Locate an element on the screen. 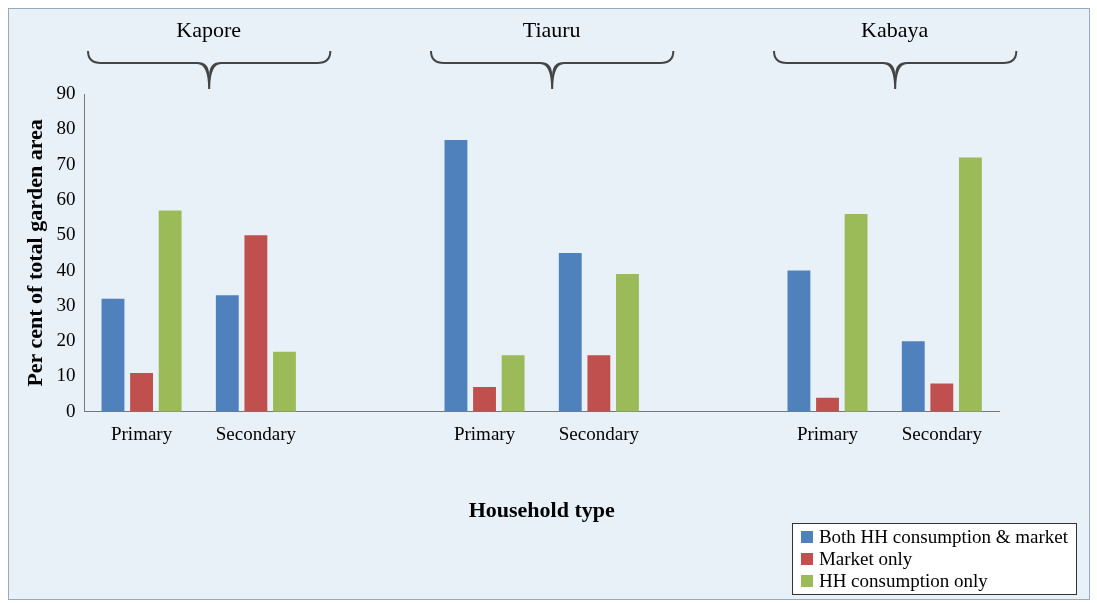  y-tick-label: 20 is located at coordinates (66, 340).